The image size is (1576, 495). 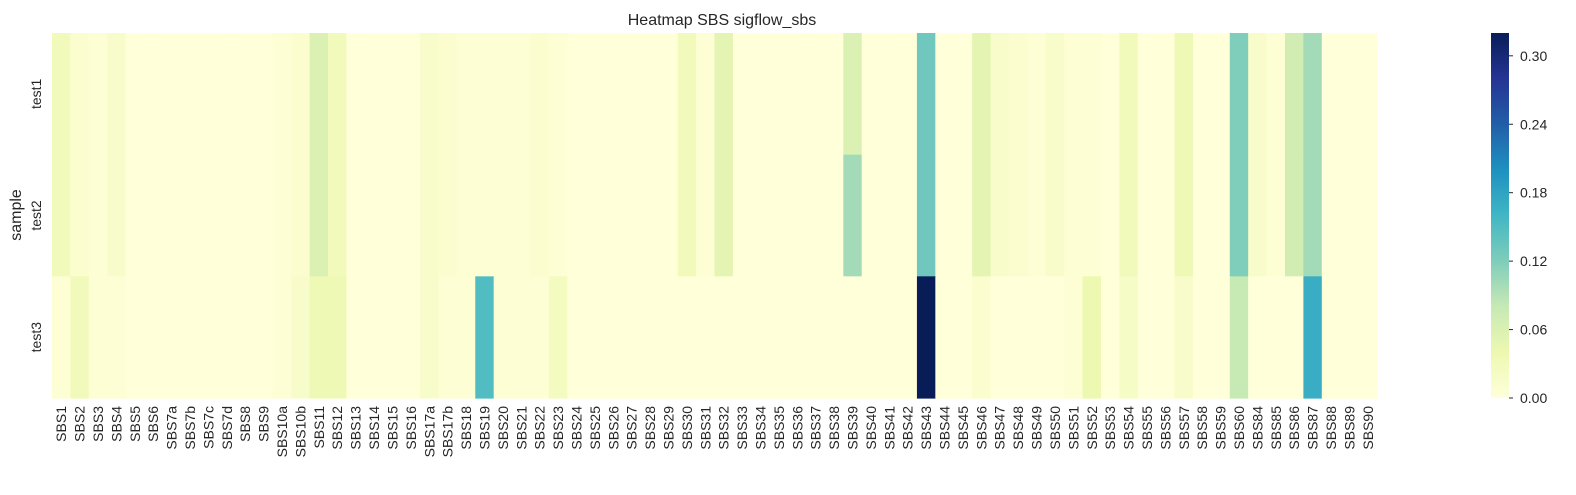 What do you see at coordinates (484, 428) in the screenshot?
I see `x-tick-label: SBS19` at bounding box center [484, 428].